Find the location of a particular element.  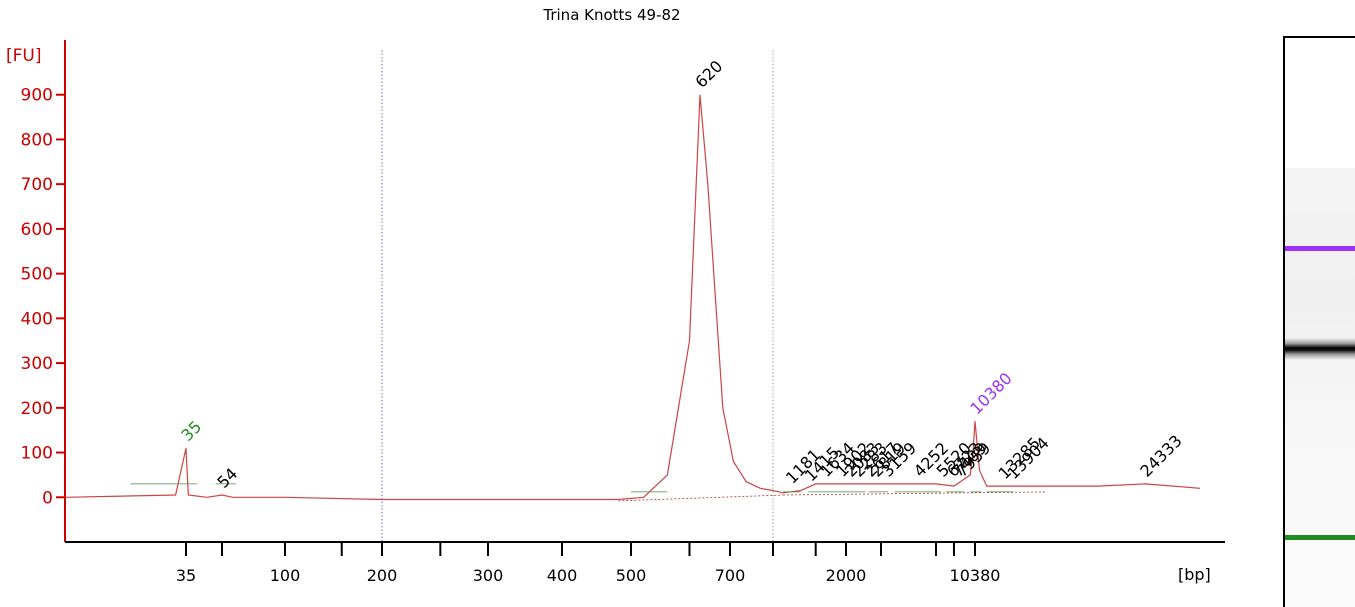

y-tick-label: 300 is located at coordinates (37, 364).